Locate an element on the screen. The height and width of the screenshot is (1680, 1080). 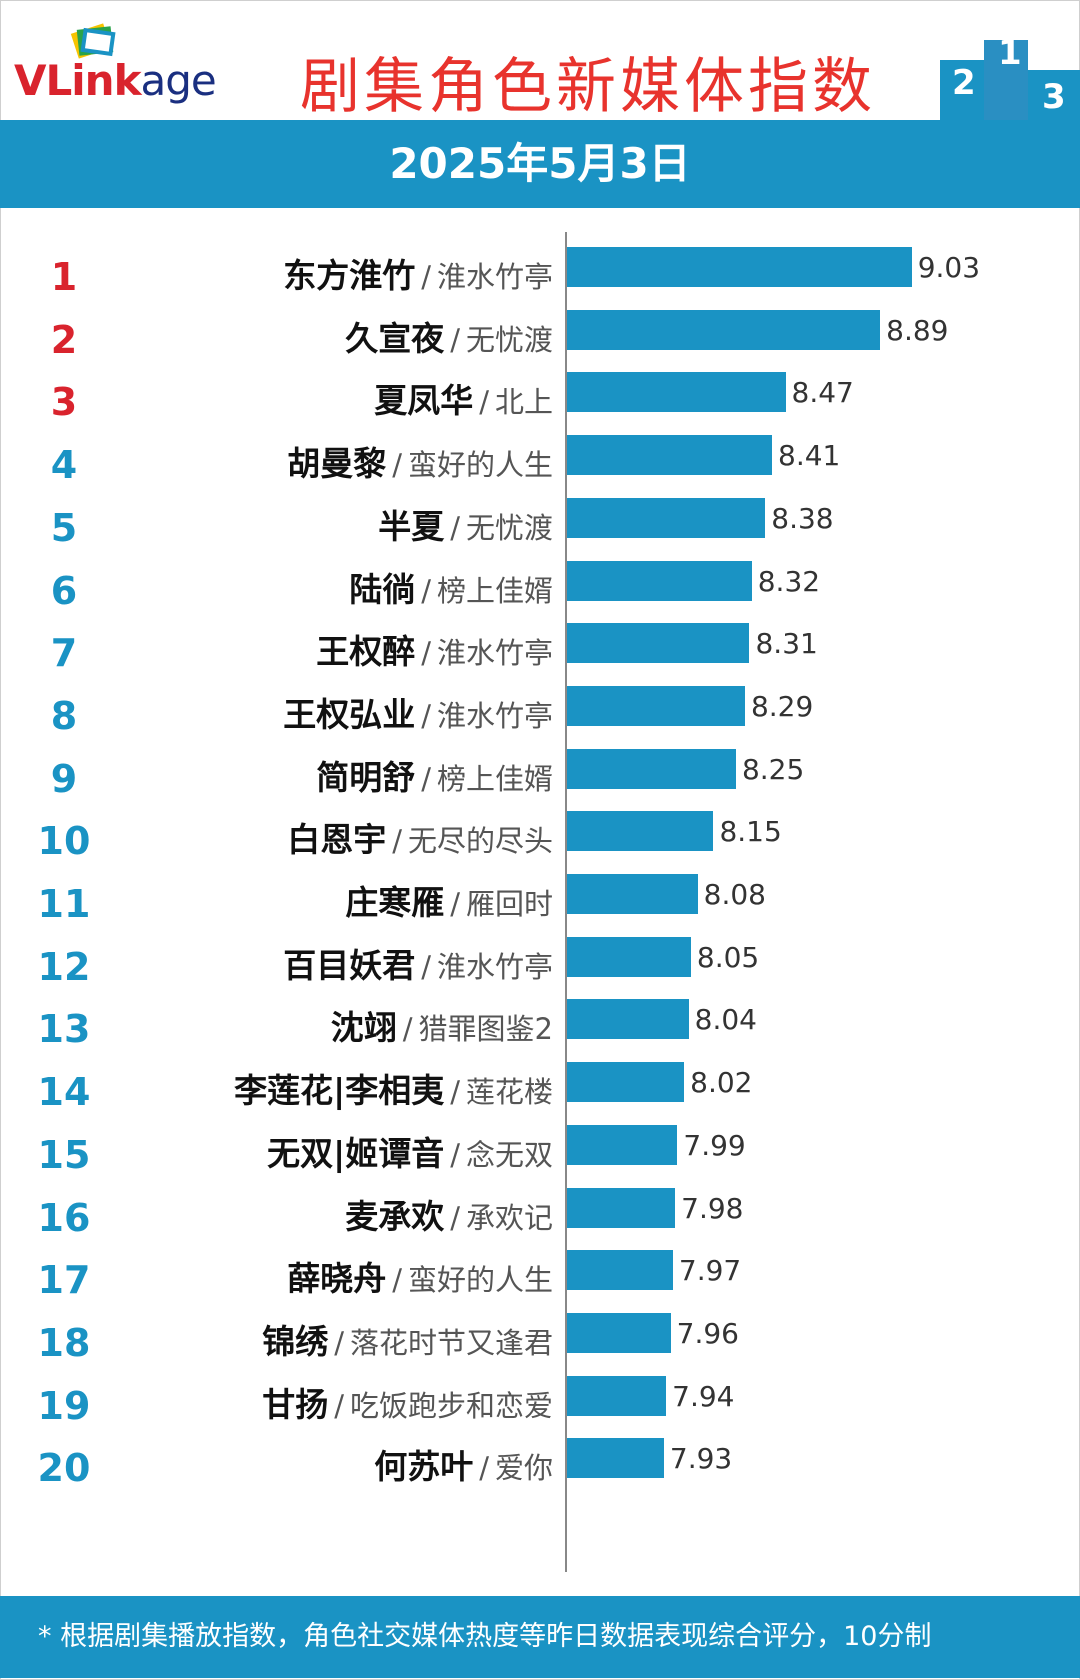
rank-number: 17 is located at coordinates (64, 1280).